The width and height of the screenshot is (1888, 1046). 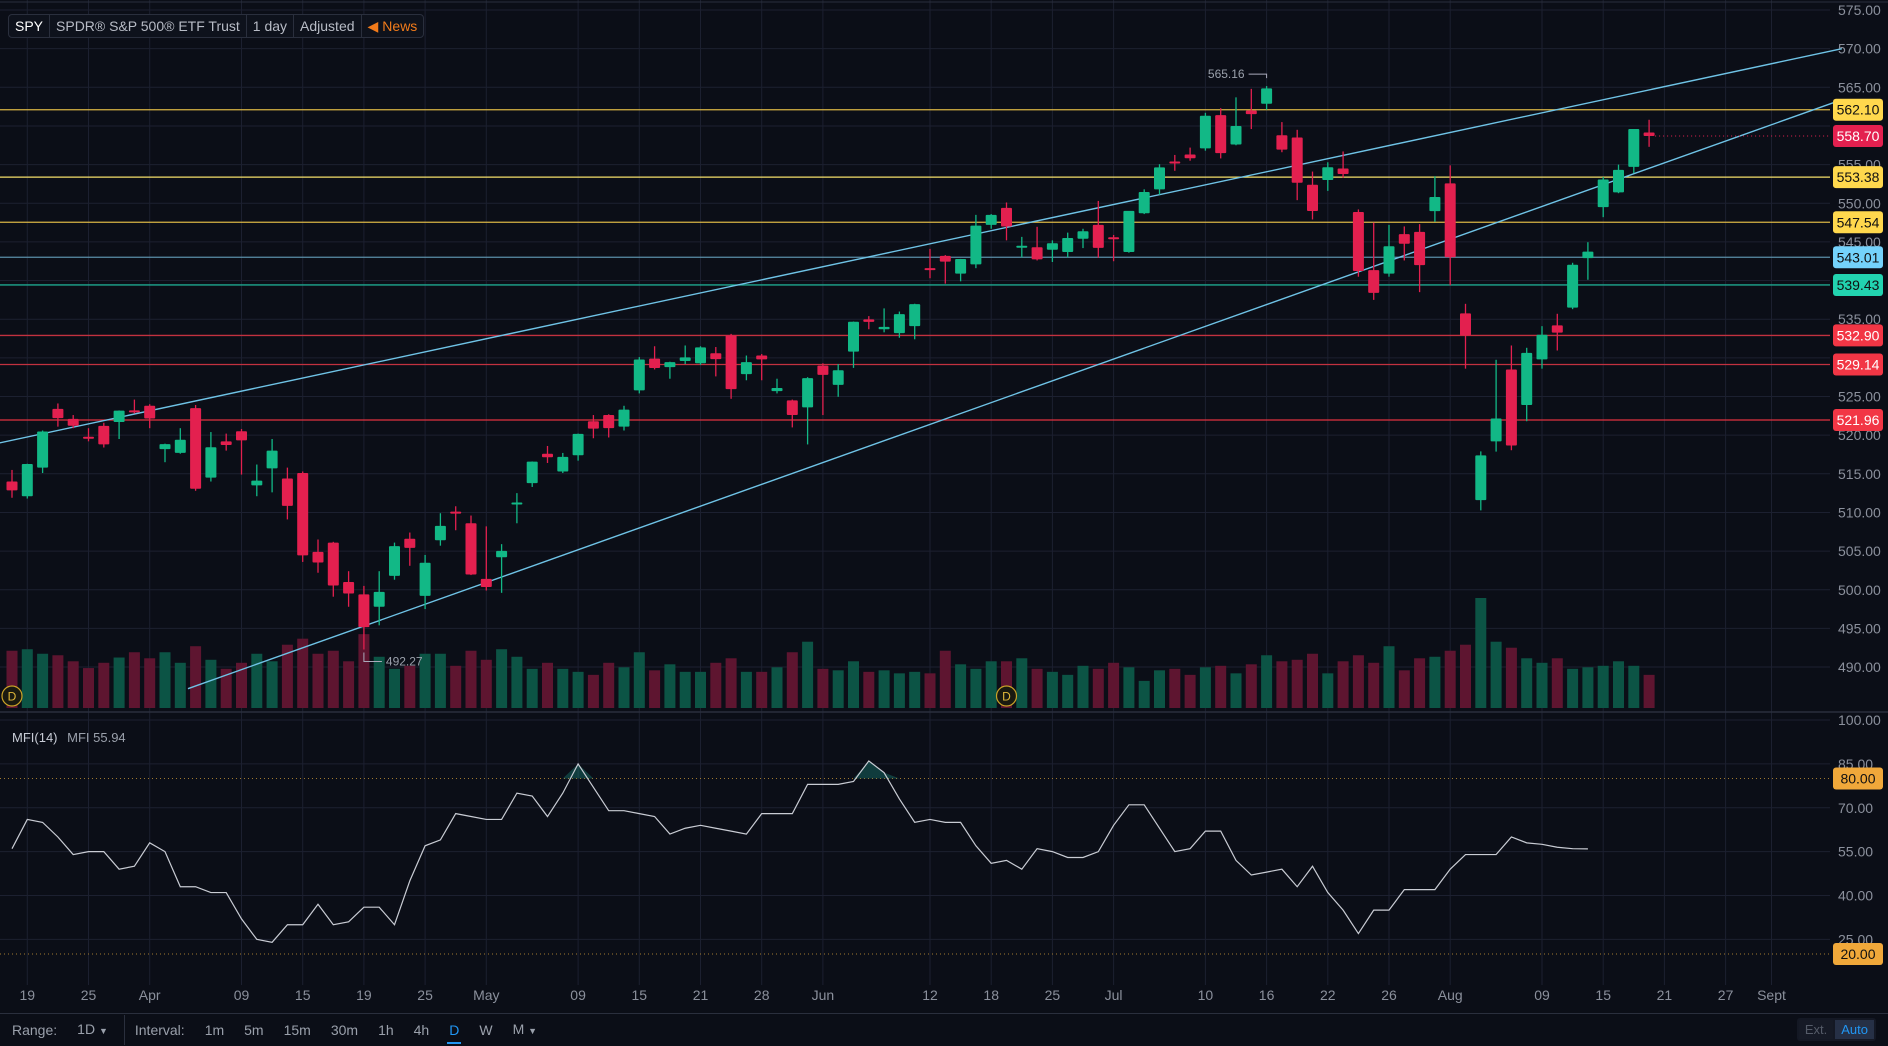 I want to click on mfi-legend: MFI(14) MFI 55.94, so click(x=72, y=737).